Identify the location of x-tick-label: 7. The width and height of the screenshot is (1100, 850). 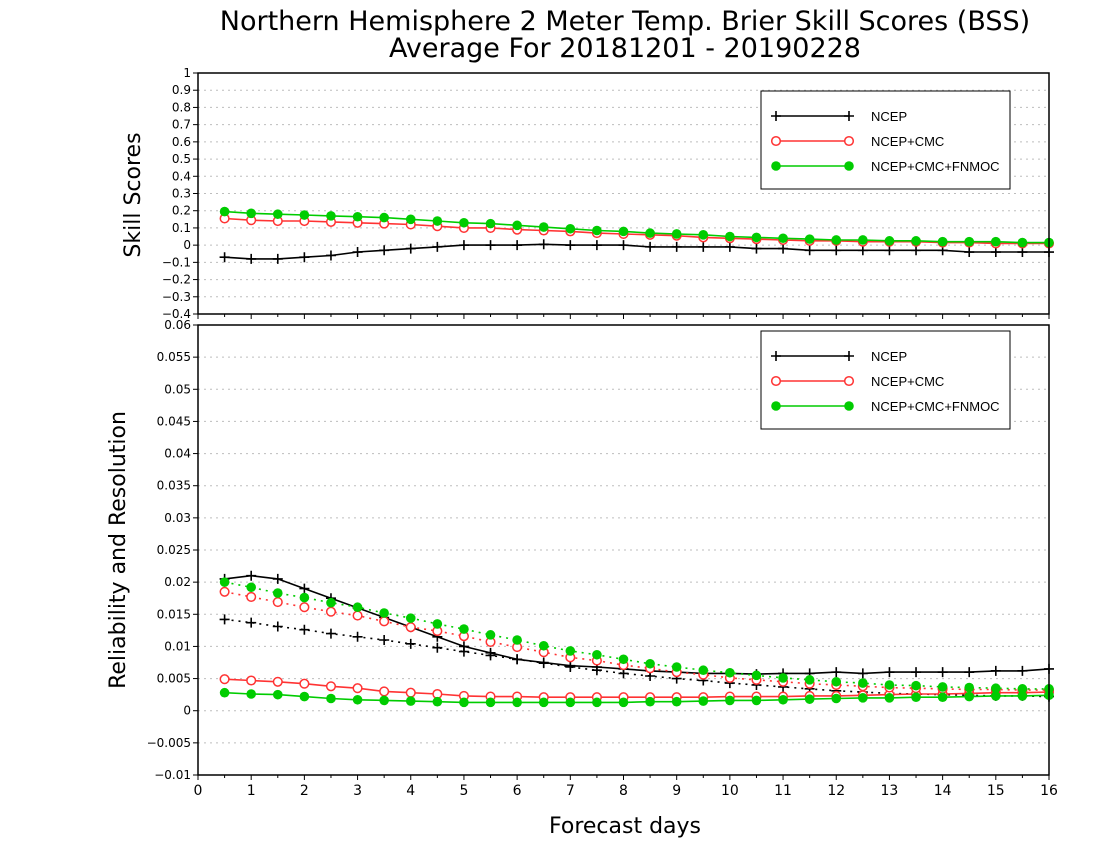
(570, 791).